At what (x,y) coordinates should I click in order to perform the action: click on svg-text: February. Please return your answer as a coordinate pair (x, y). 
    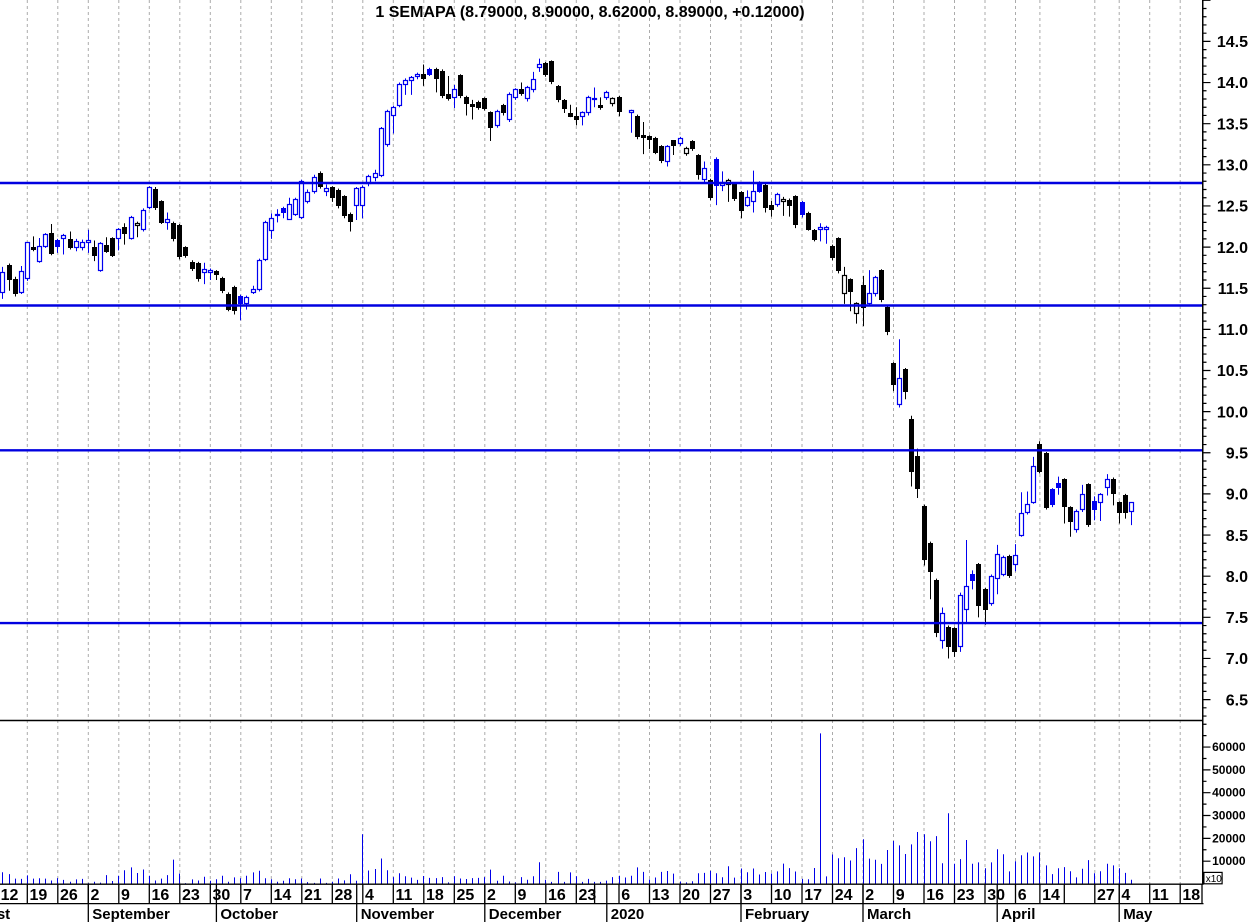
    Looking at the image, I should click on (777, 914).